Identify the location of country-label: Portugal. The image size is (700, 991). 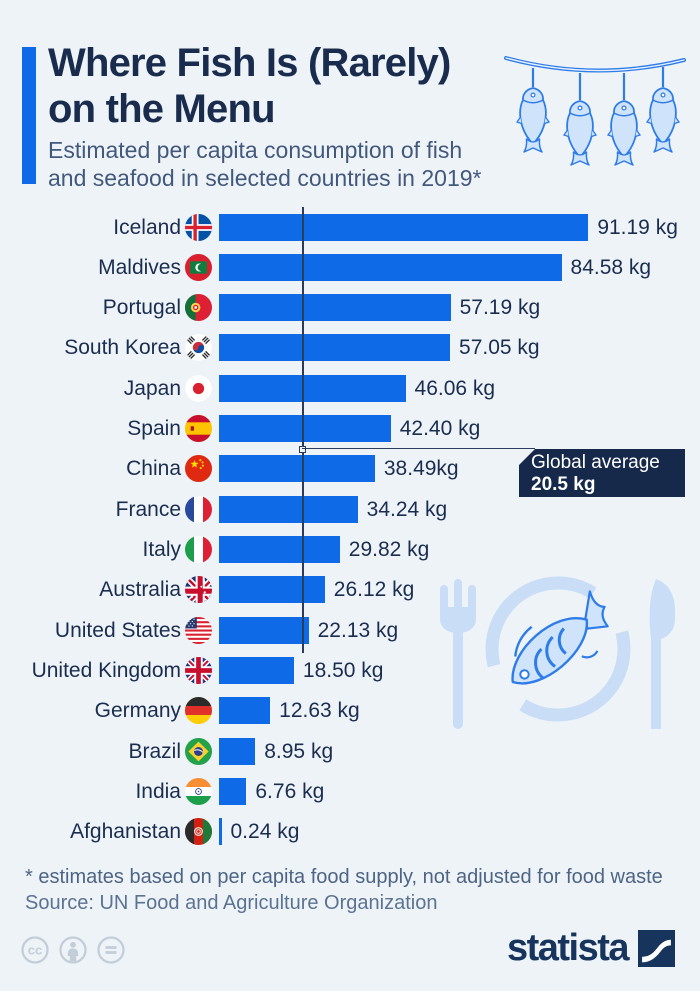
(141, 308).